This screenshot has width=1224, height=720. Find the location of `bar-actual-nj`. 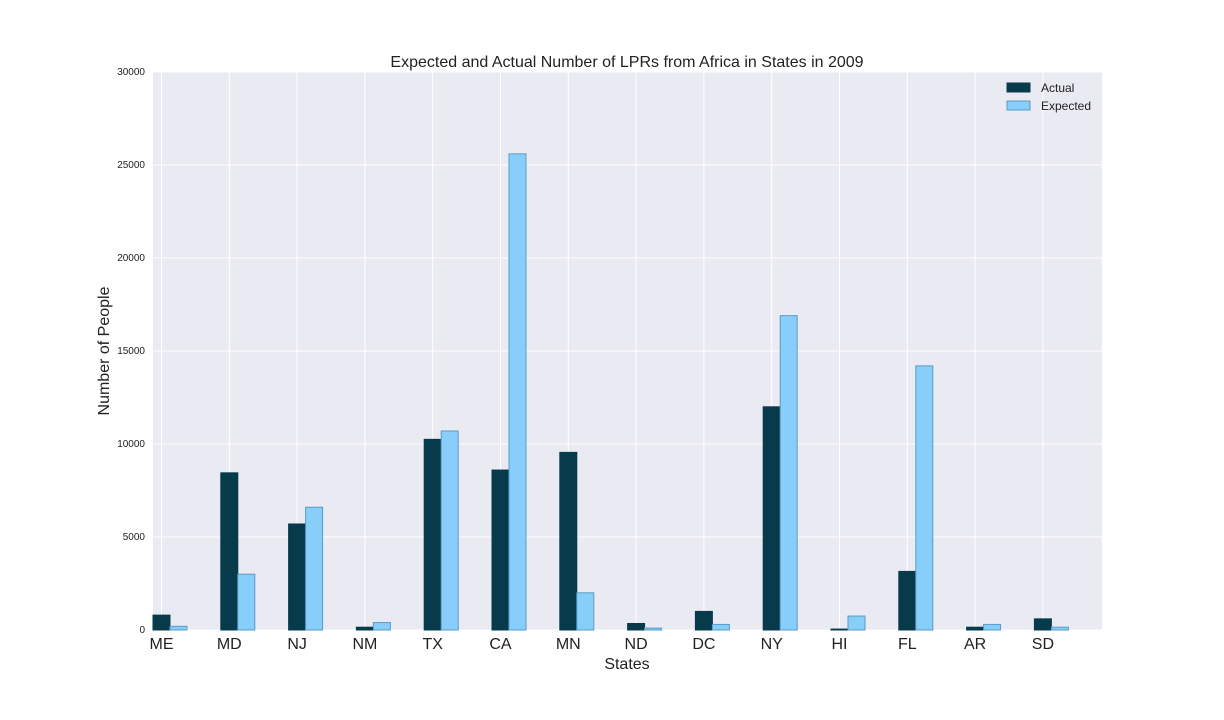

bar-actual-nj is located at coordinates (297, 577).